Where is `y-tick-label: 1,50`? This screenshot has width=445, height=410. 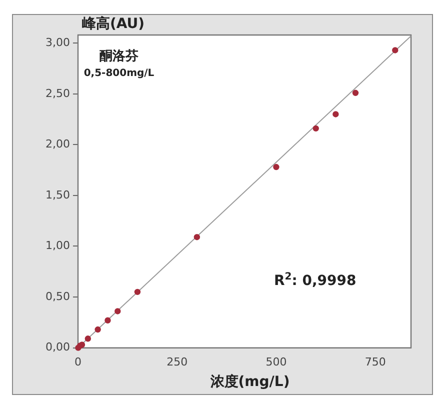
y-tick-label: 1,50 is located at coordinates (58, 195).